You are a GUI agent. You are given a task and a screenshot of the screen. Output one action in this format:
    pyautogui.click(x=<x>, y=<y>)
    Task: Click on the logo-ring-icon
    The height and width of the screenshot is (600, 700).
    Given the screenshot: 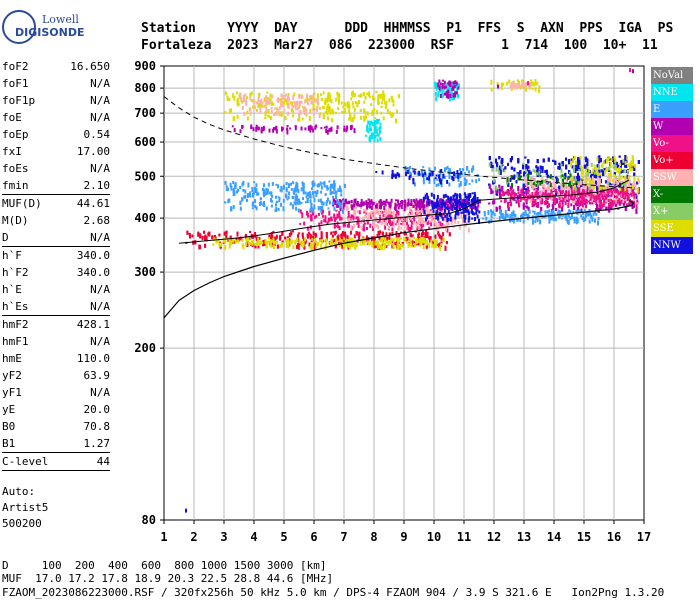 What is the action you would take?
    pyautogui.click(x=19, y=27)
    